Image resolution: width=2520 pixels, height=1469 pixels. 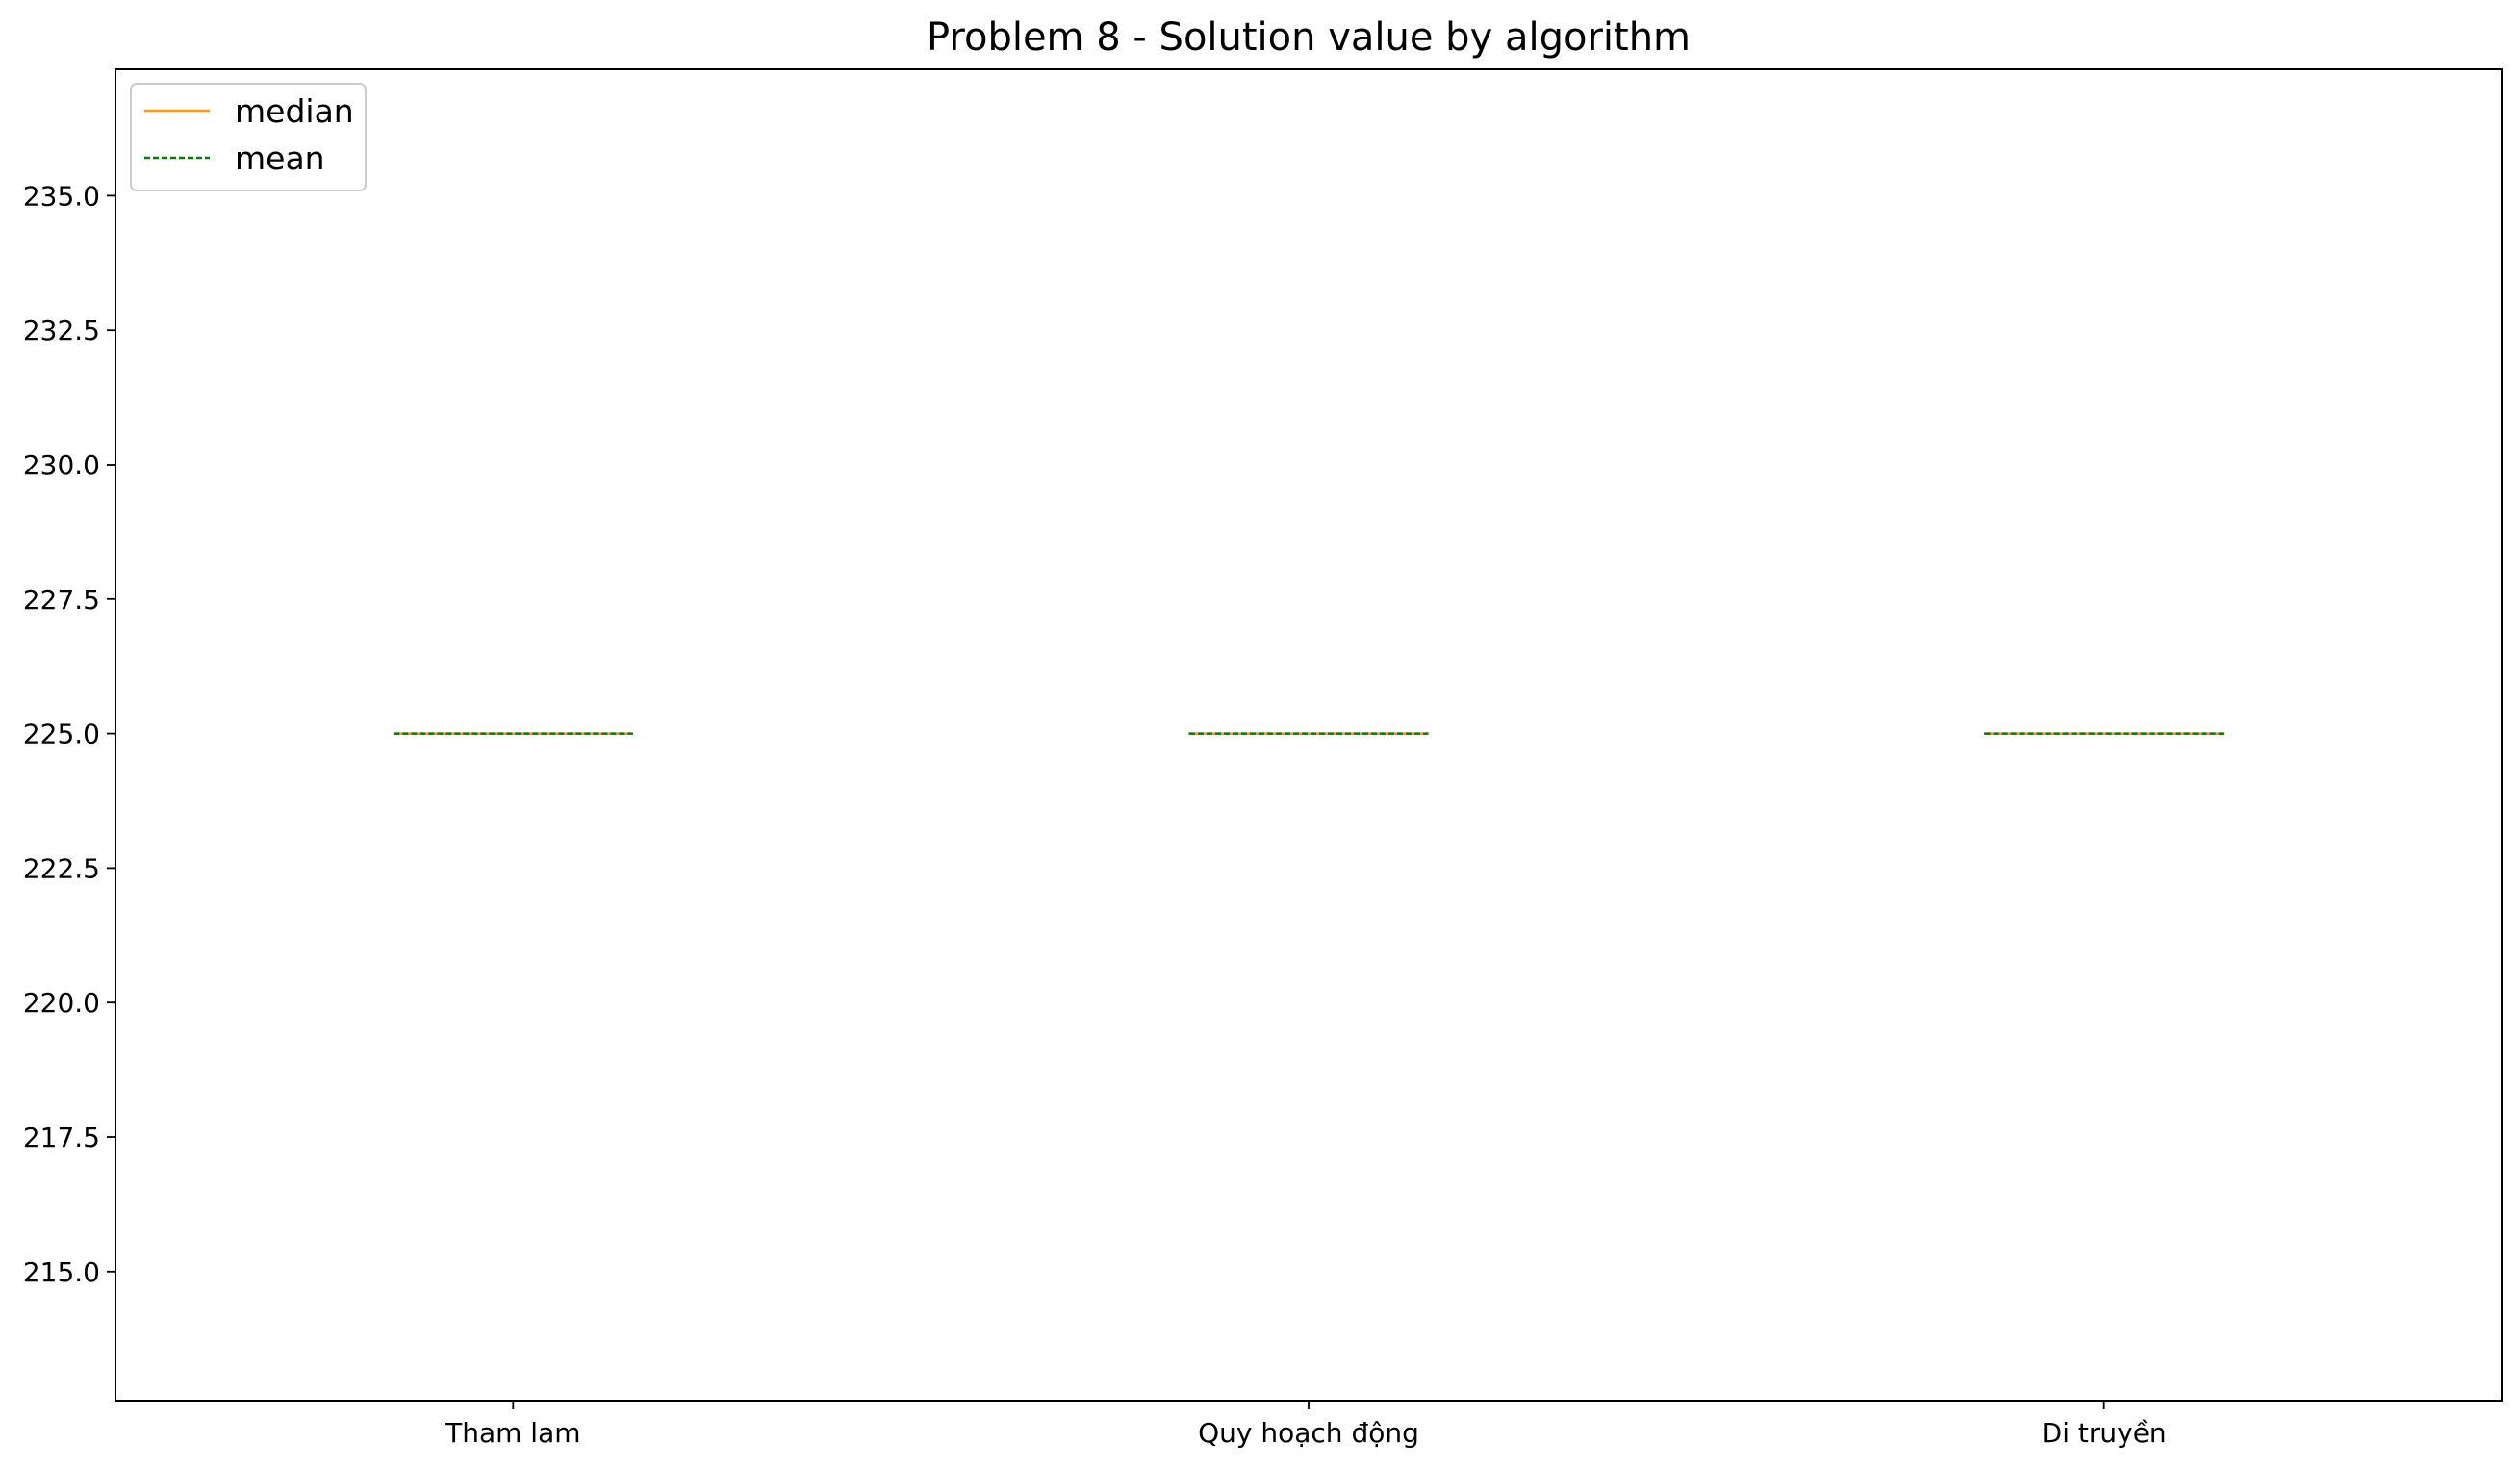 What do you see at coordinates (294, 111) in the screenshot?
I see `legend-median-label: median` at bounding box center [294, 111].